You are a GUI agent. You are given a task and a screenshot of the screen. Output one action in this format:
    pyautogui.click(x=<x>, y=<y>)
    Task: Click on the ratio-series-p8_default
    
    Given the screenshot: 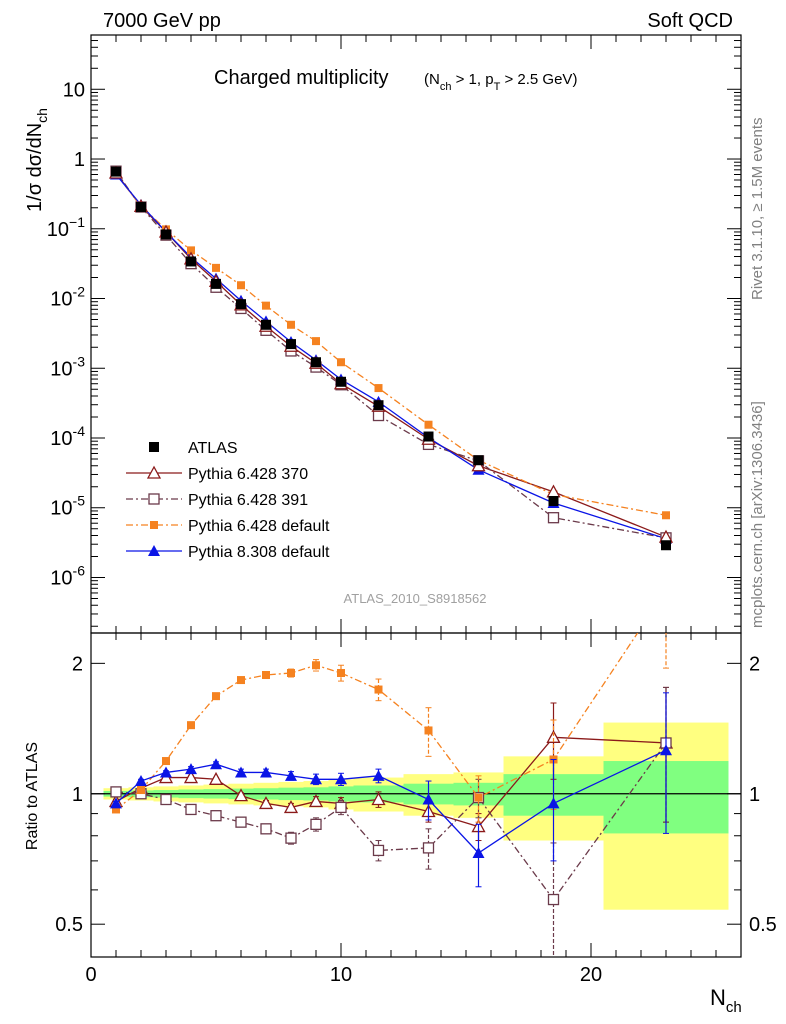 What is the action you would take?
    pyautogui.click(x=391, y=790)
    